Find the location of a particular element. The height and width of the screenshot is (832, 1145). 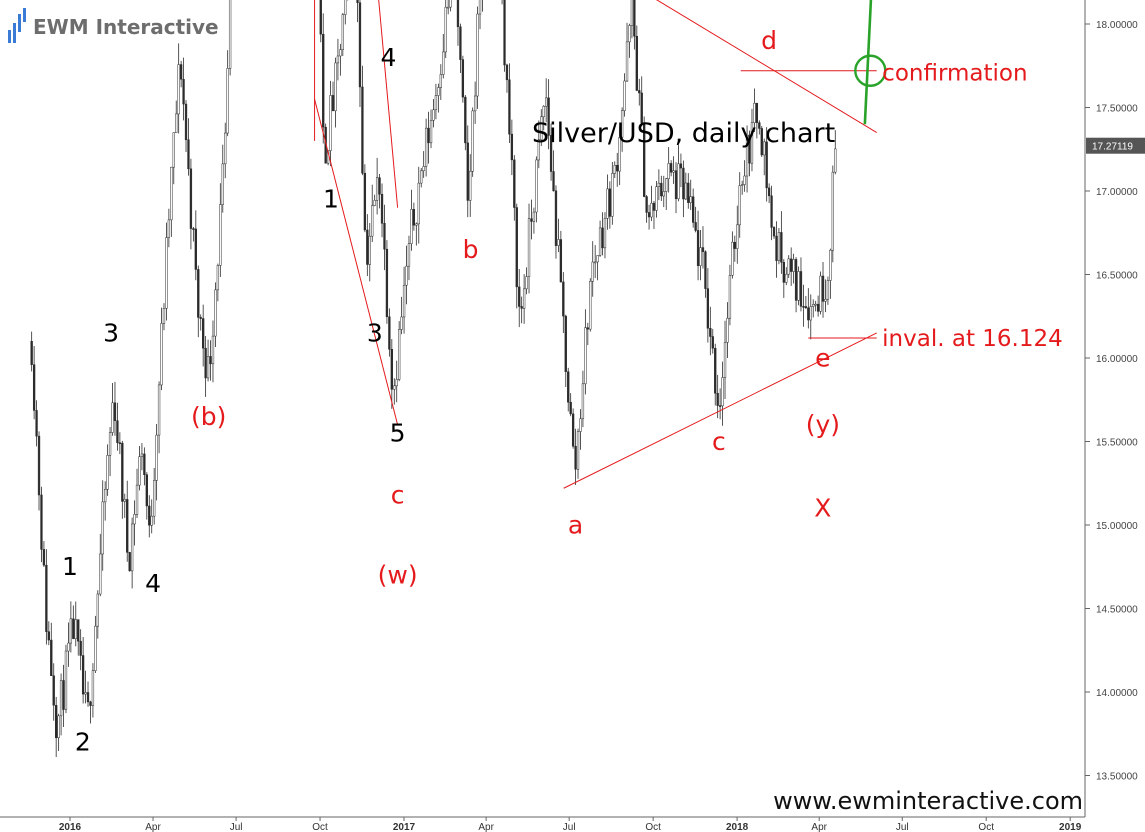

y-tick-label: 15.00000 is located at coordinates (1117, 526).